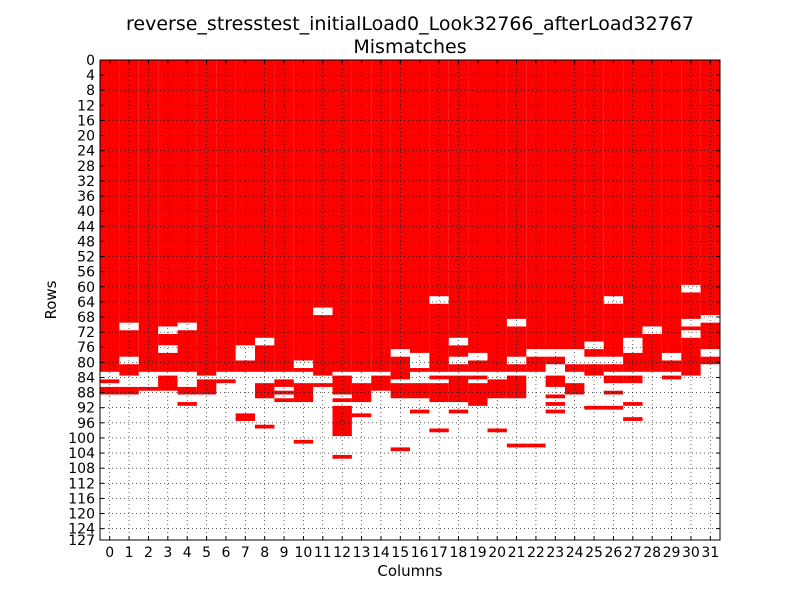 This screenshot has width=800, height=604. I want to click on x-tick-label: 5, so click(206, 553).